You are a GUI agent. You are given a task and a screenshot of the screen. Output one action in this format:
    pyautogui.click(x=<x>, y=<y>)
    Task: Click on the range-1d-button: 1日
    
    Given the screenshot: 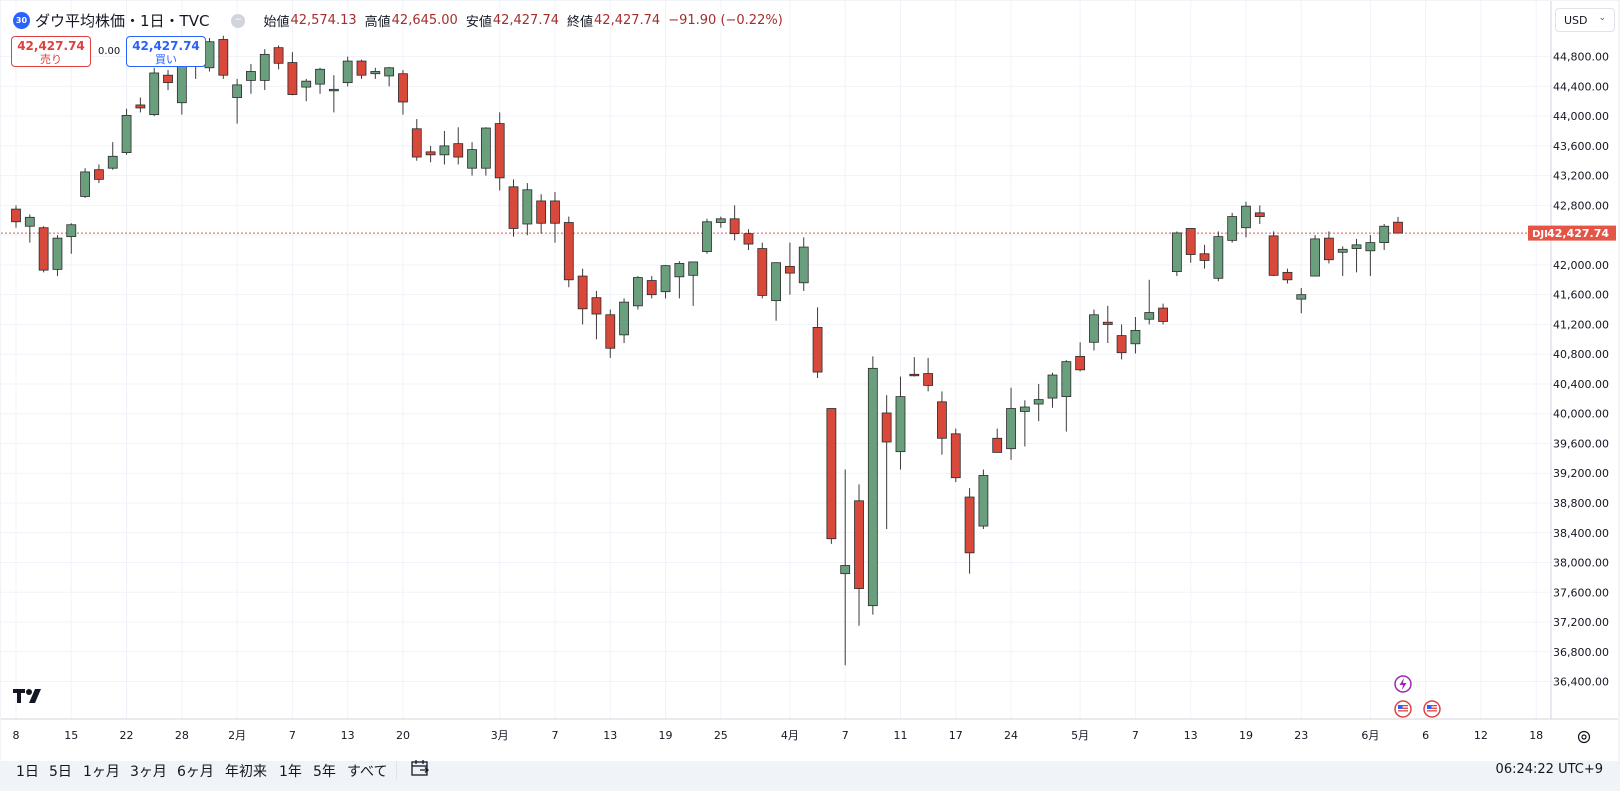 What is the action you would take?
    pyautogui.click(x=27, y=772)
    